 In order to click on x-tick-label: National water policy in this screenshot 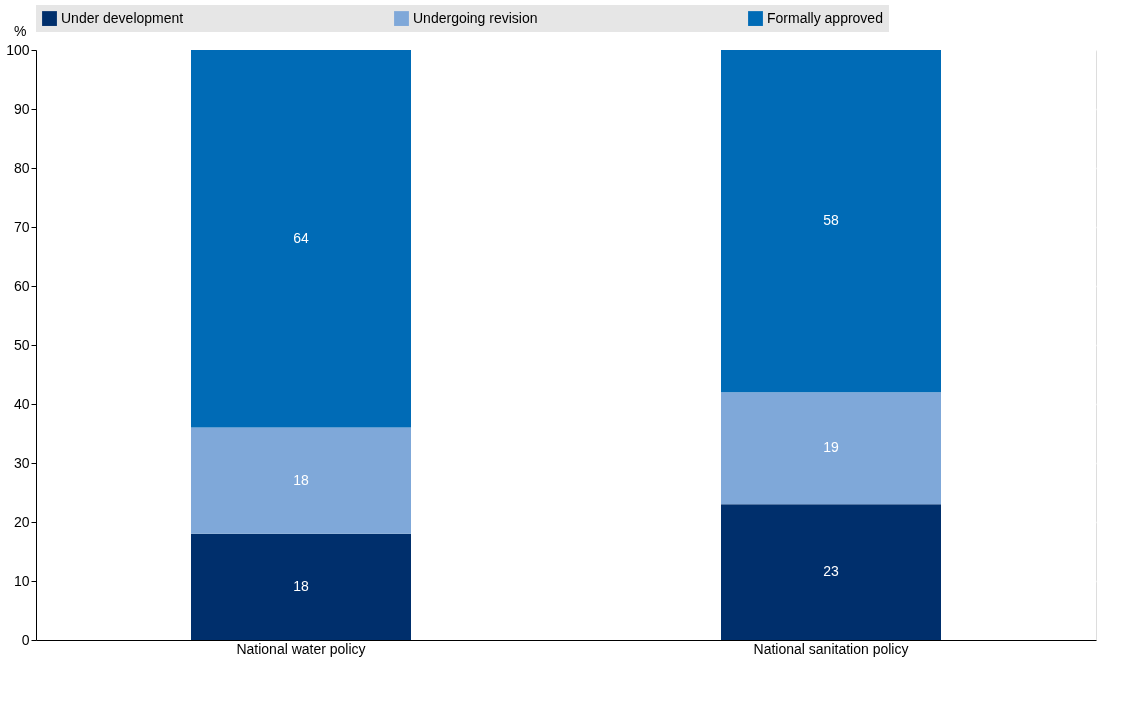, I will do `click(301, 648)`.